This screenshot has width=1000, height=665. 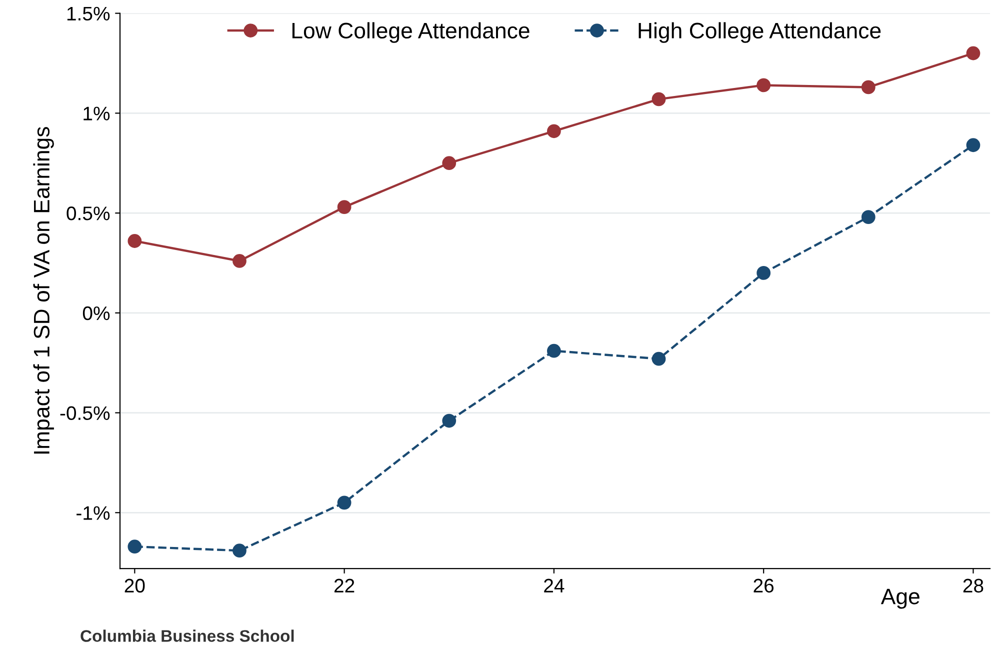 I want to click on y-tick-label: 0%, so click(x=96, y=313).